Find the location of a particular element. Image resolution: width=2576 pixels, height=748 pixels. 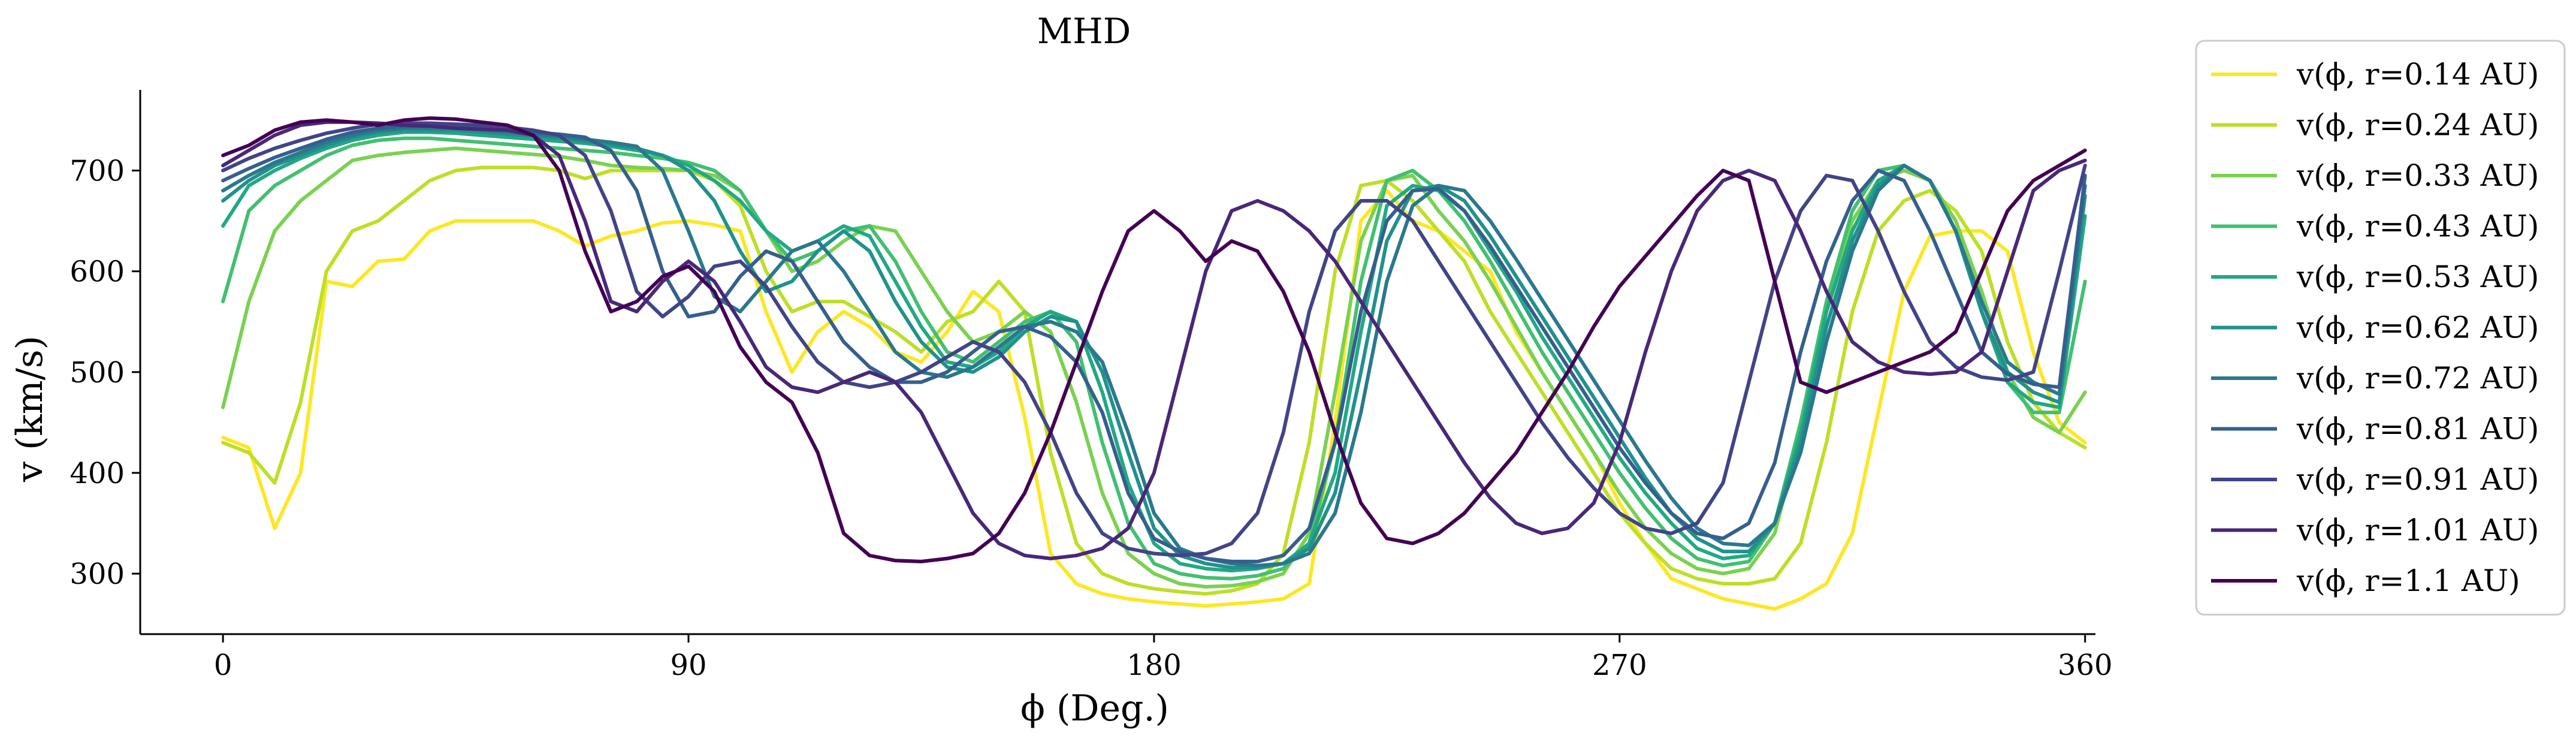

chart-title: MHD is located at coordinates (1084, 31).